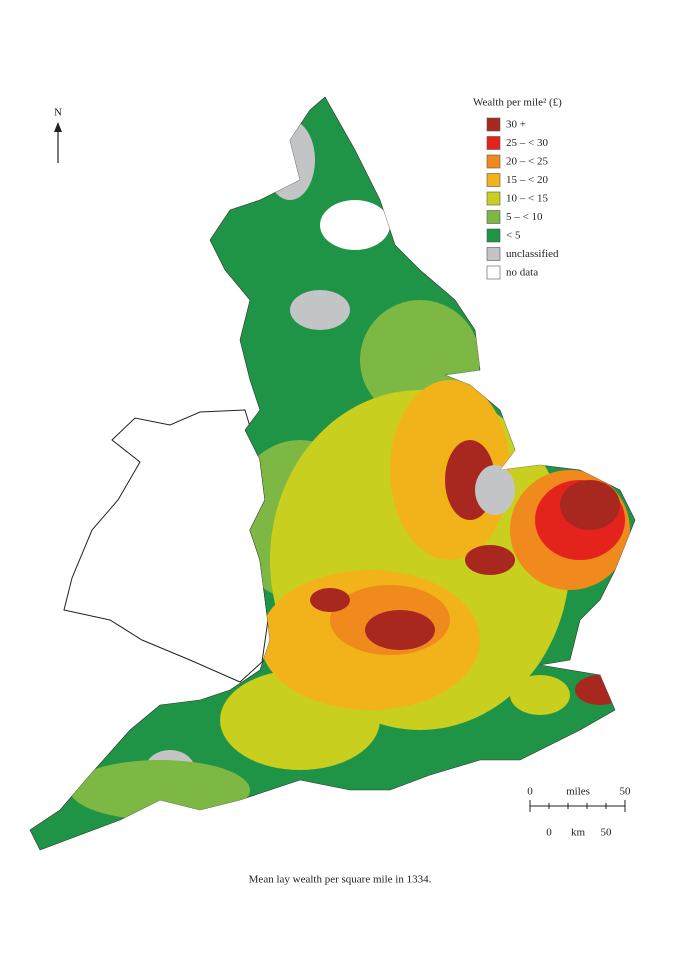  I want to click on north-label: N, so click(58, 113).